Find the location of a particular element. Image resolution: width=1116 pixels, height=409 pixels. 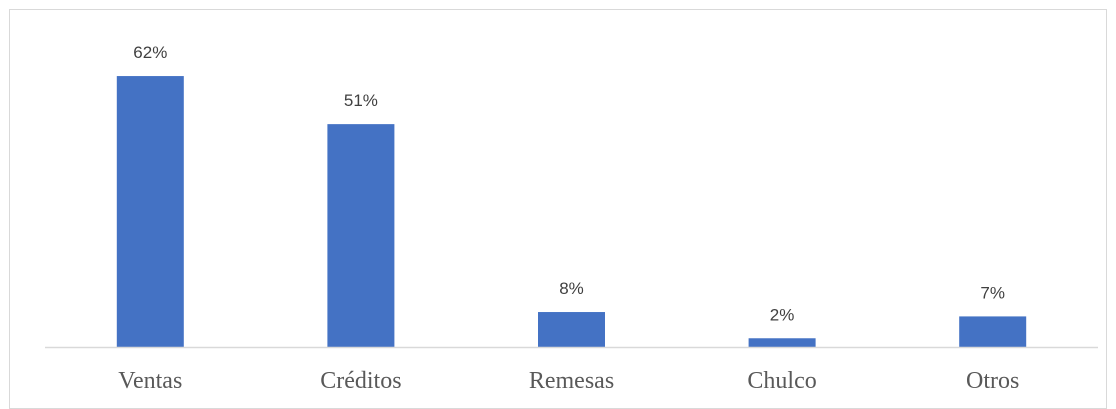

bar-créditos is located at coordinates (361, 235).